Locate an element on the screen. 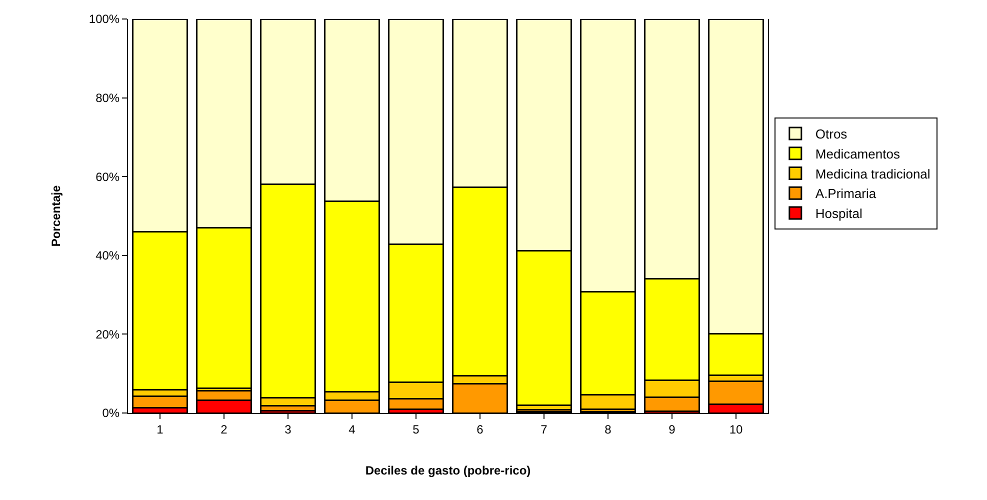  legend-label: Hospital is located at coordinates (838, 214).